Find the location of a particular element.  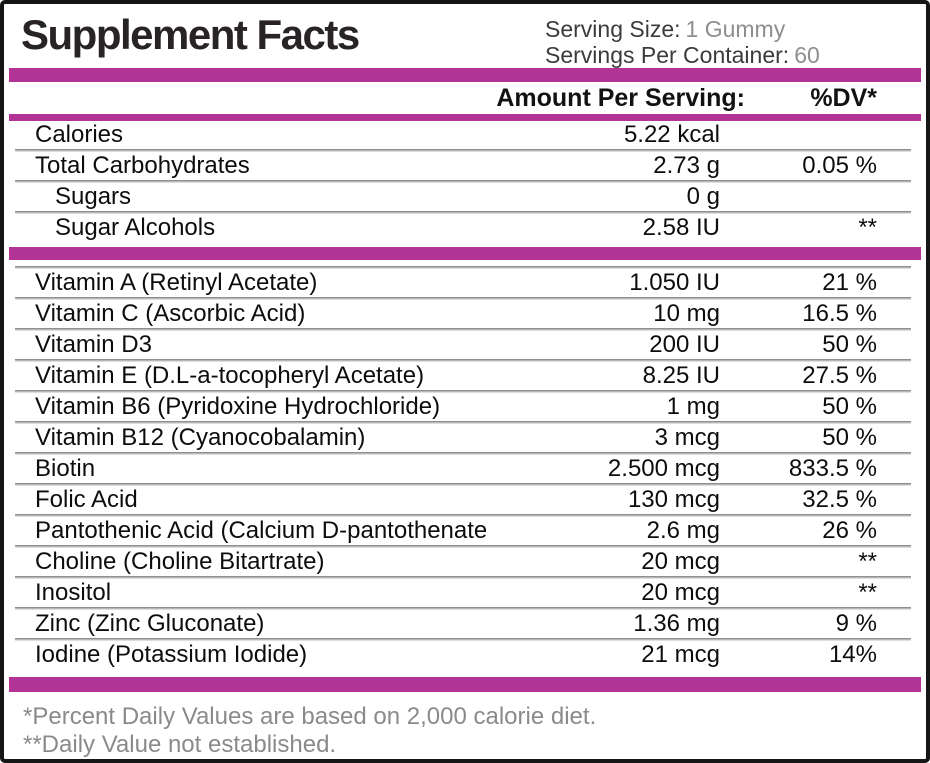

column-header-row: Amount Per Serving: %DV* is located at coordinates (465, 98).